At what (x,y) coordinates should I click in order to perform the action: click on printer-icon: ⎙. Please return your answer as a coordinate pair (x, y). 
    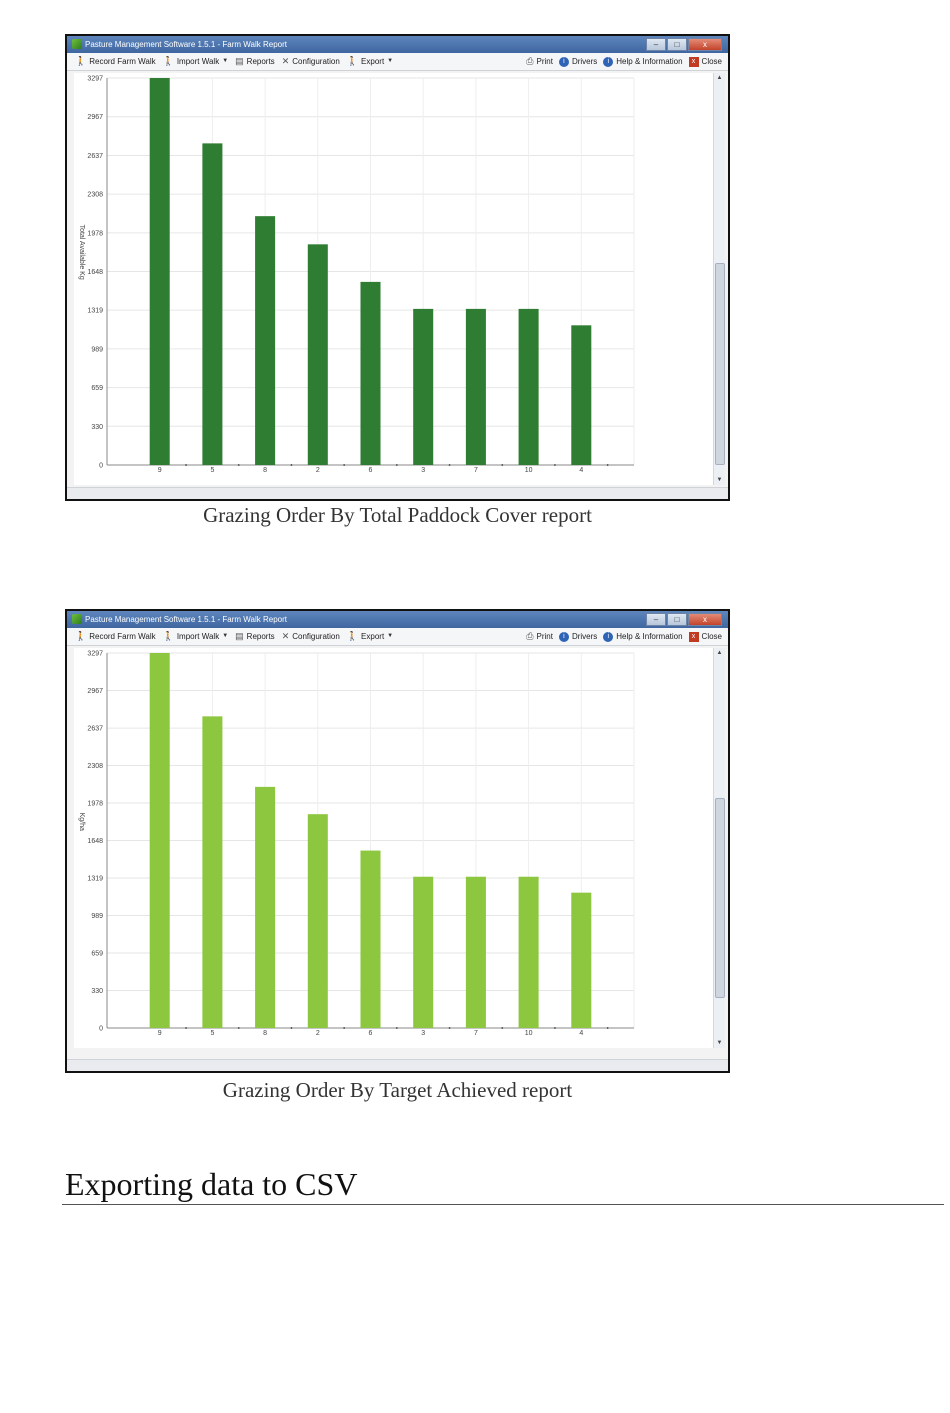
    Looking at the image, I should click on (530, 61).